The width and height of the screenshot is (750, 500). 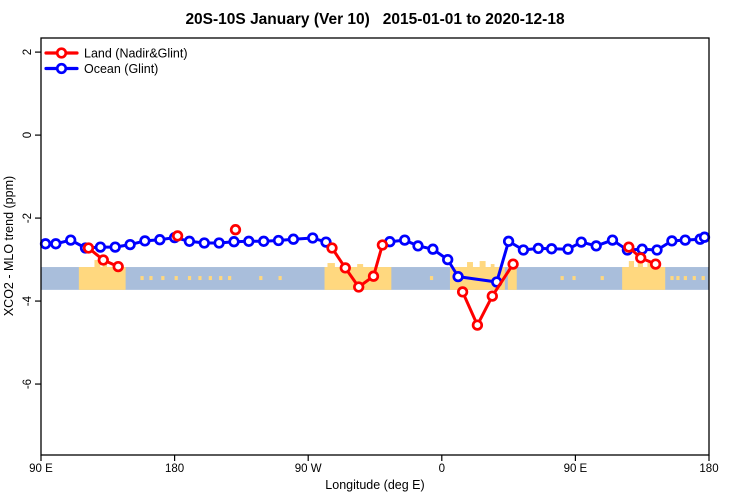 What do you see at coordinates (374, 485) in the screenshot?
I see `x-axis-title: Longitude (deg E)` at bounding box center [374, 485].